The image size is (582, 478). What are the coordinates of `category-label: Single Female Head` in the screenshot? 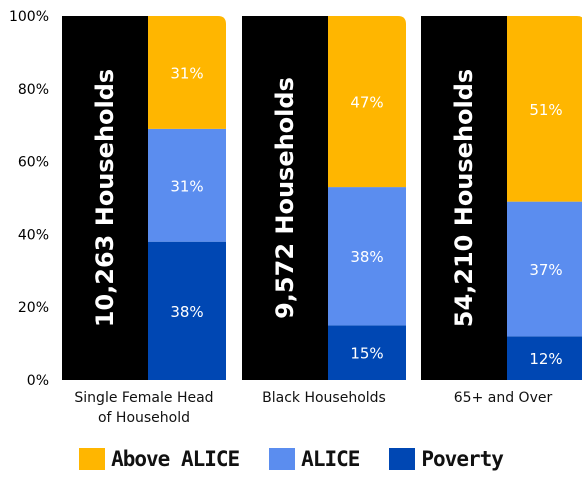 It's located at (143, 398).